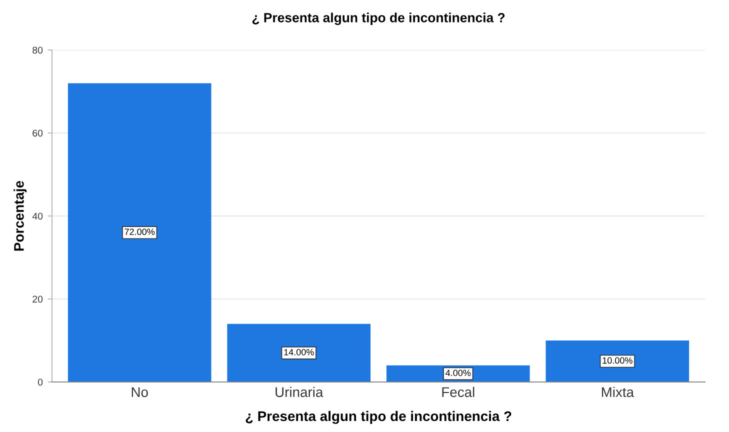  Describe the element at coordinates (20, 215) in the screenshot. I see `y-axis-title: Porcentaje` at that location.